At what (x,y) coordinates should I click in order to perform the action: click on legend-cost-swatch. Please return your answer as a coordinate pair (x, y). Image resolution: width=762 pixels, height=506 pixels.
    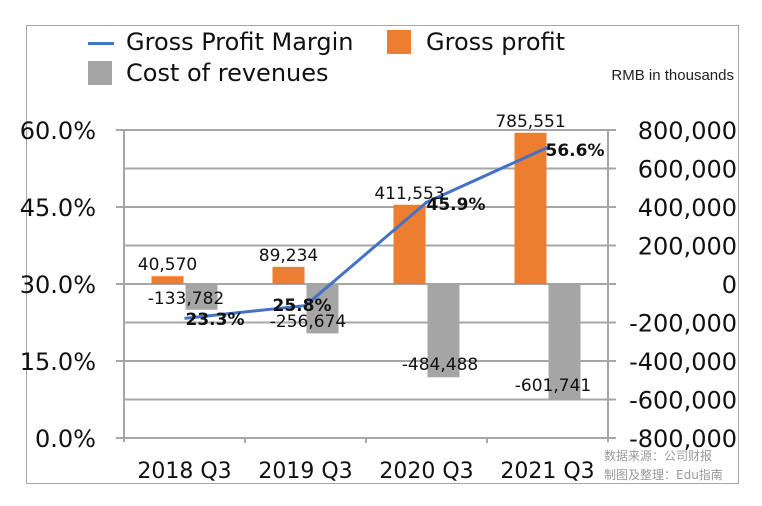
    Looking at the image, I should click on (100, 73).